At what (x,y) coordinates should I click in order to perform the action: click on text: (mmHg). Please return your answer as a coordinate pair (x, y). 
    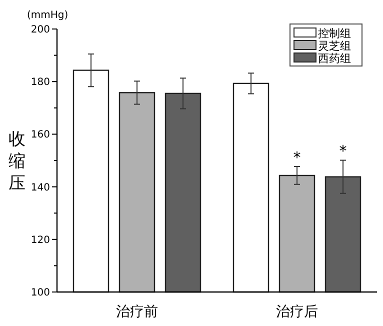
    Looking at the image, I should click on (47, 15).